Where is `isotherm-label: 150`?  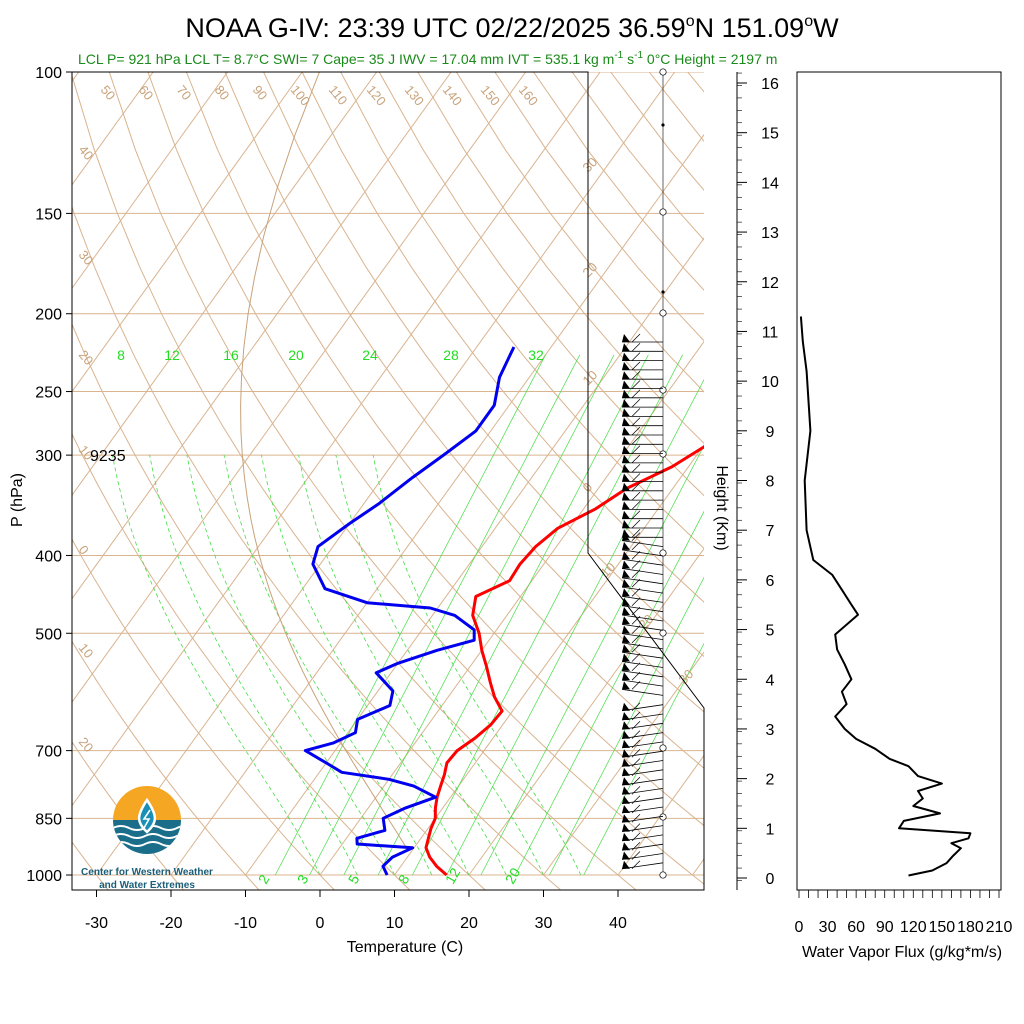
isotherm-label: 150 is located at coordinates (490, 95).